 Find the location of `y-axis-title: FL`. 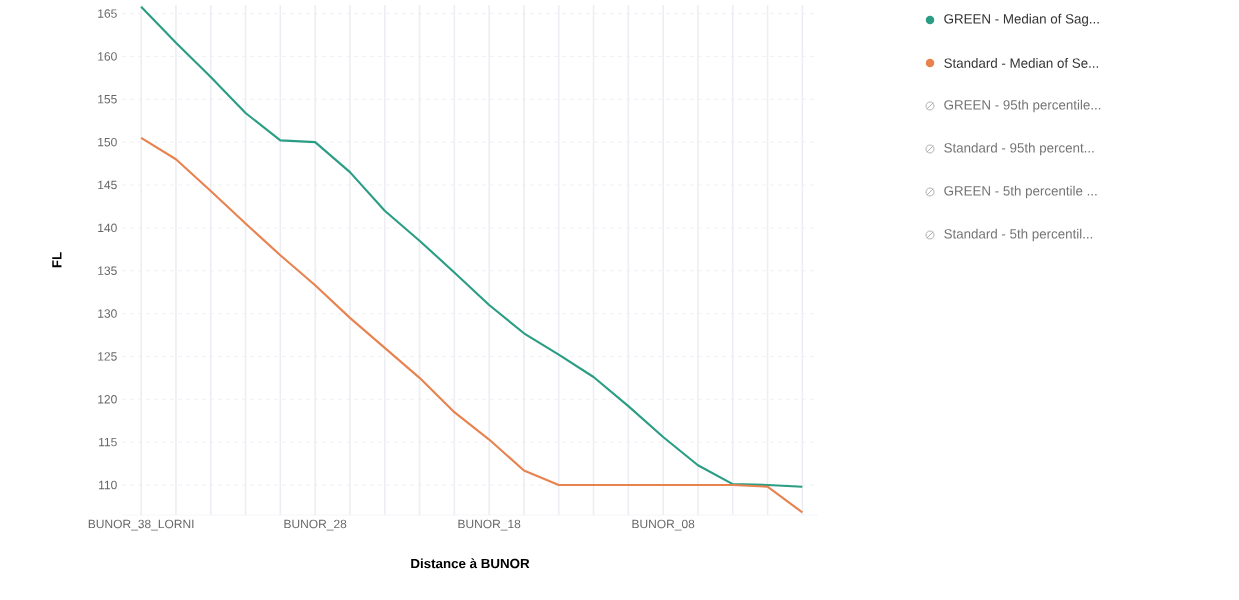

y-axis-title: FL is located at coordinates (57, 260).